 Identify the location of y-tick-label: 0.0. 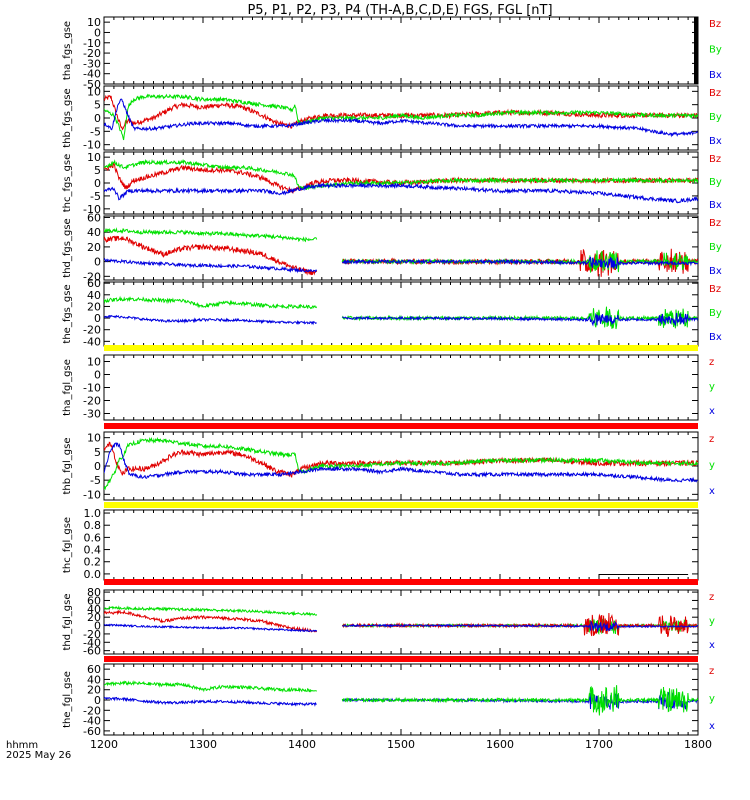
(93, 574).